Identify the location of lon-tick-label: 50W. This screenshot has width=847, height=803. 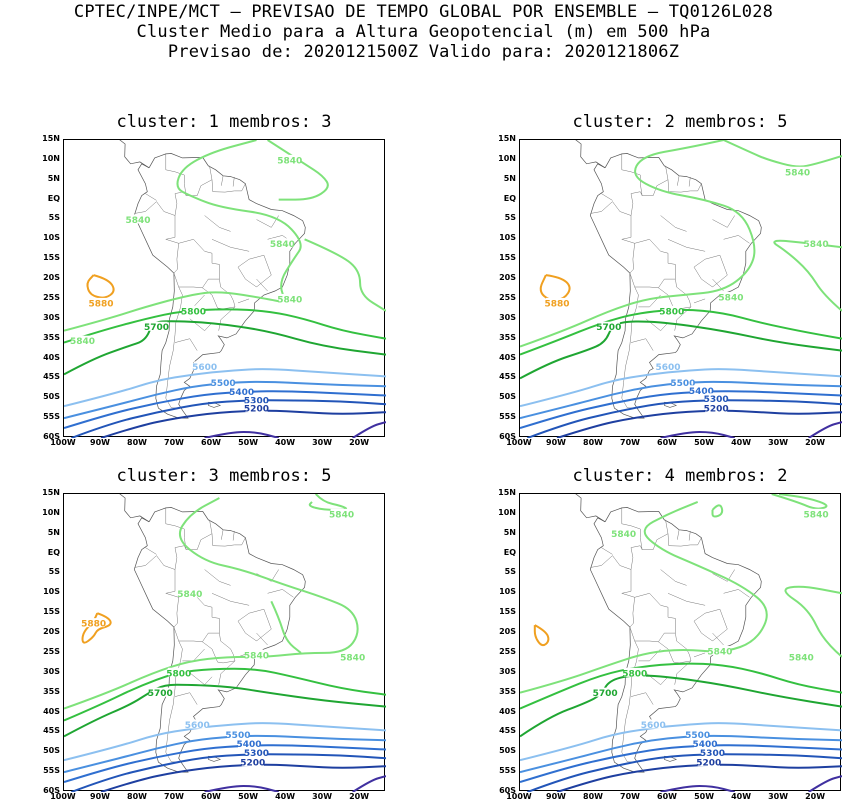
(704, 442).